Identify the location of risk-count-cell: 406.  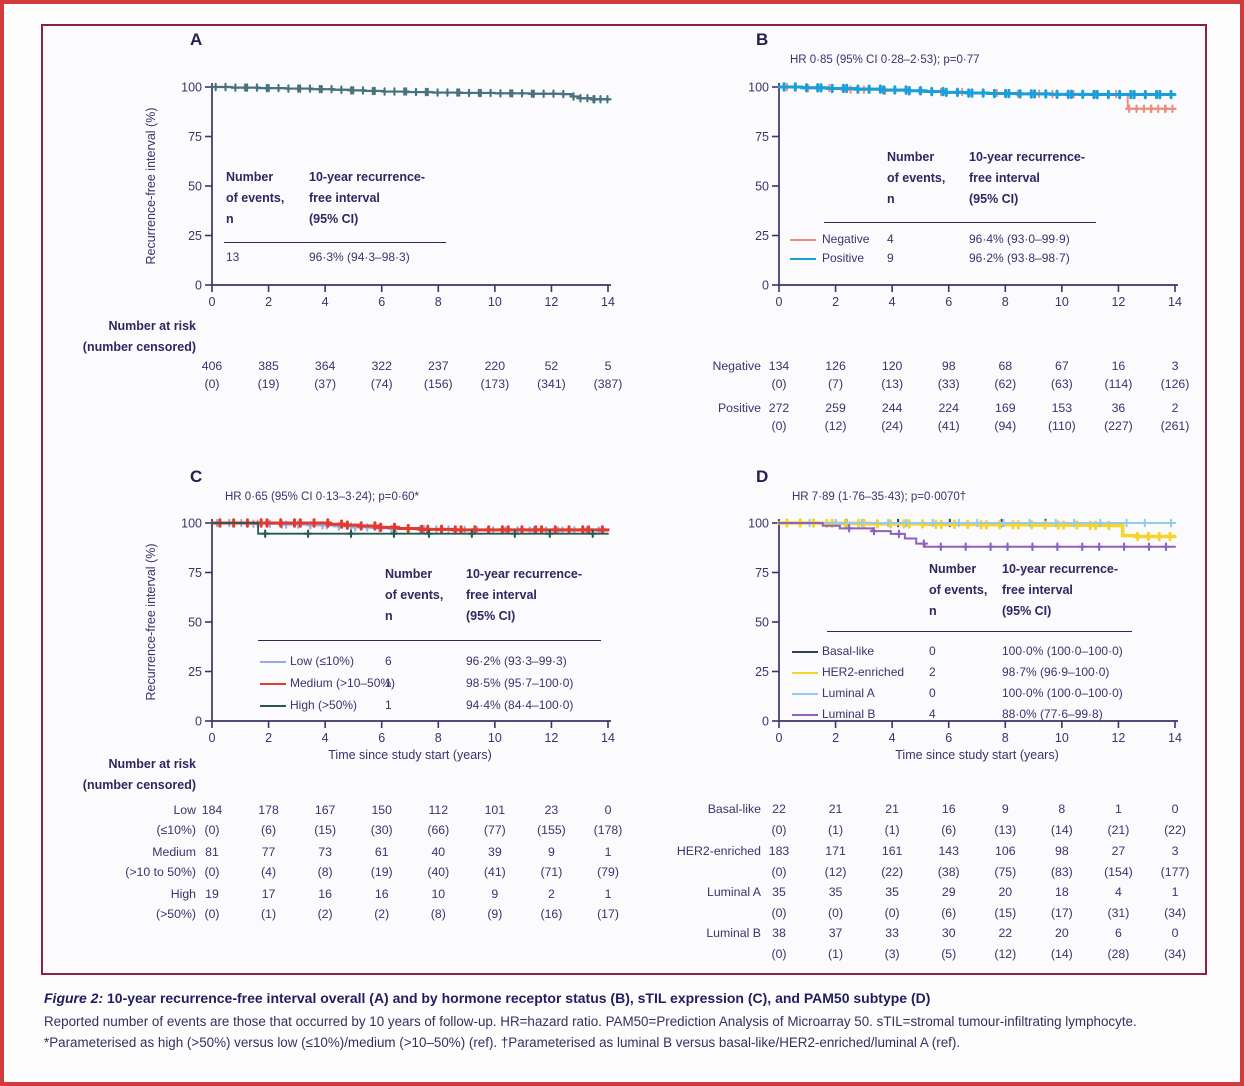
(212, 366).